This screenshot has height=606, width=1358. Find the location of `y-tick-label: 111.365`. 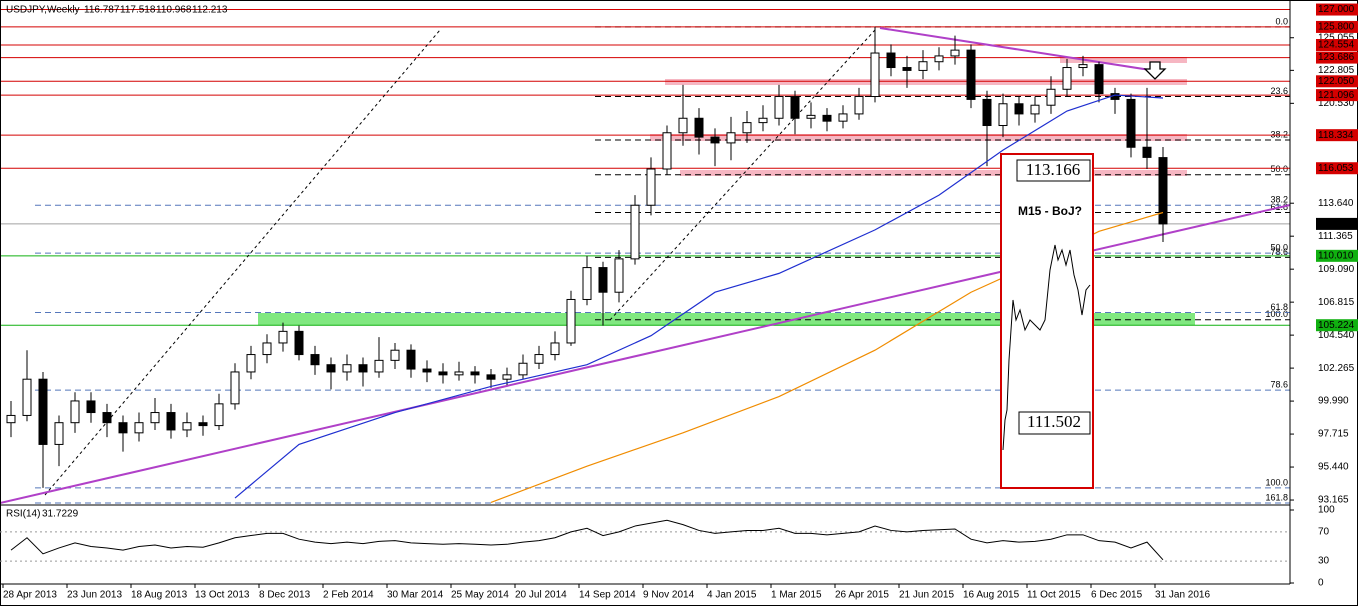

y-tick-label: 111.365 is located at coordinates (1335, 236).